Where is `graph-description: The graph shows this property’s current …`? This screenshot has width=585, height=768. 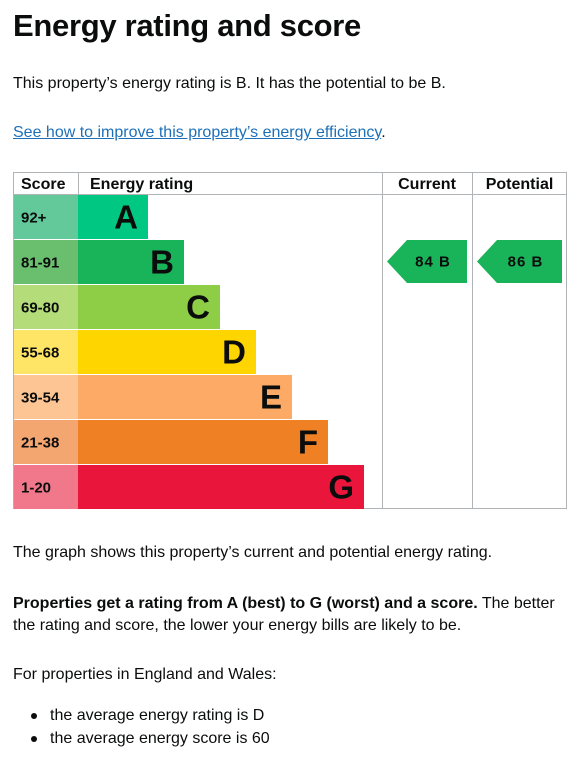
graph-description: The graph shows this property’s current … is located at coordinates (253, 552).